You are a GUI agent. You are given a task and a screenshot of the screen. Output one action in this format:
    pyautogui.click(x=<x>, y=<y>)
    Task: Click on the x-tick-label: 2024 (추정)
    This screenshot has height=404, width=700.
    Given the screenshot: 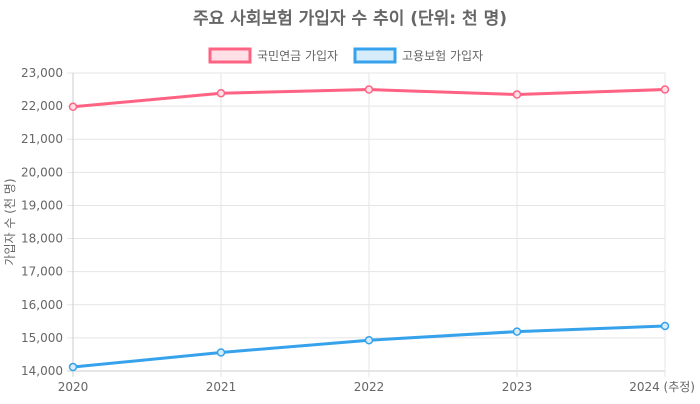 What is the action you would take?
    pyautogui.click(x=662, y=387)
    